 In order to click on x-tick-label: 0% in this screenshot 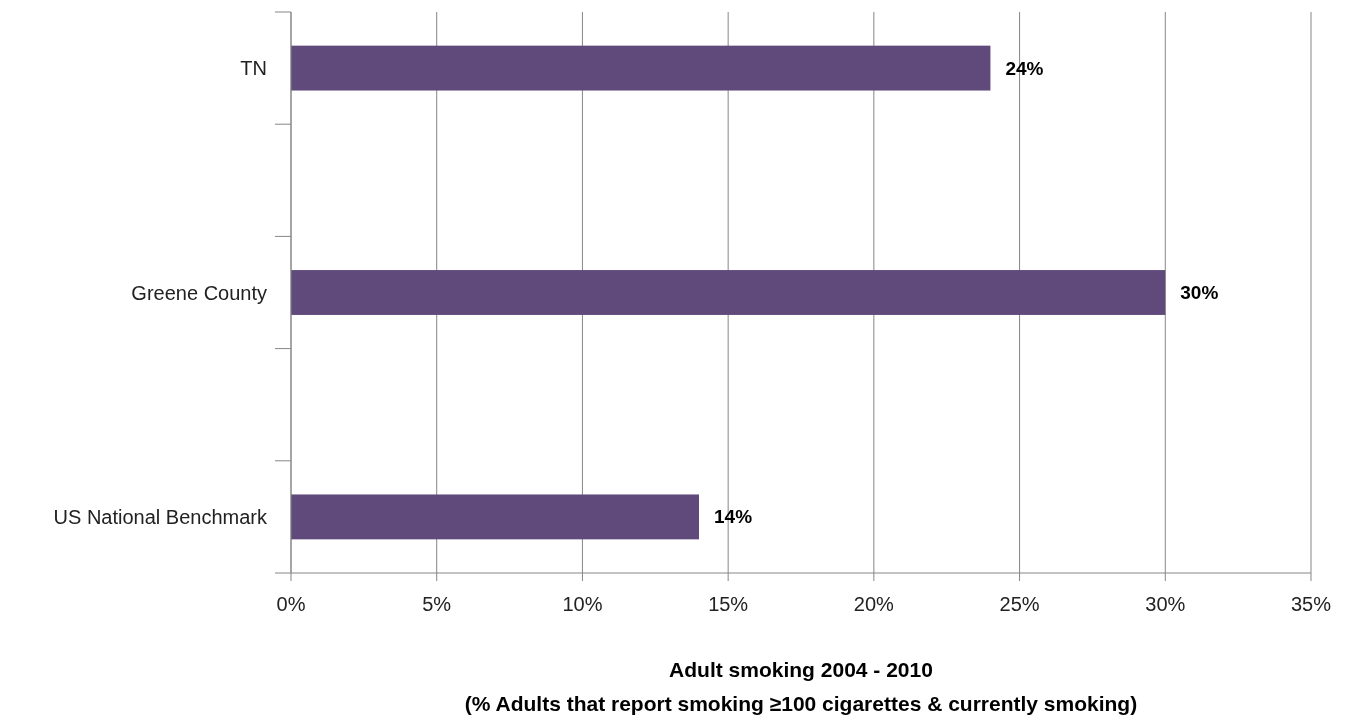, I will do `click(291, 604)`.